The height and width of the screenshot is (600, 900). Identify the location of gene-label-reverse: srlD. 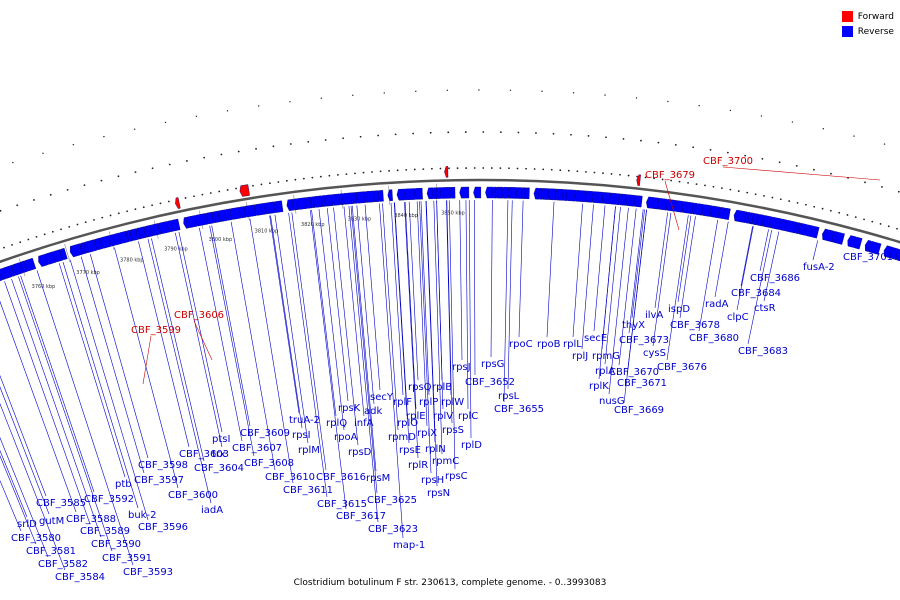
(27, 524).